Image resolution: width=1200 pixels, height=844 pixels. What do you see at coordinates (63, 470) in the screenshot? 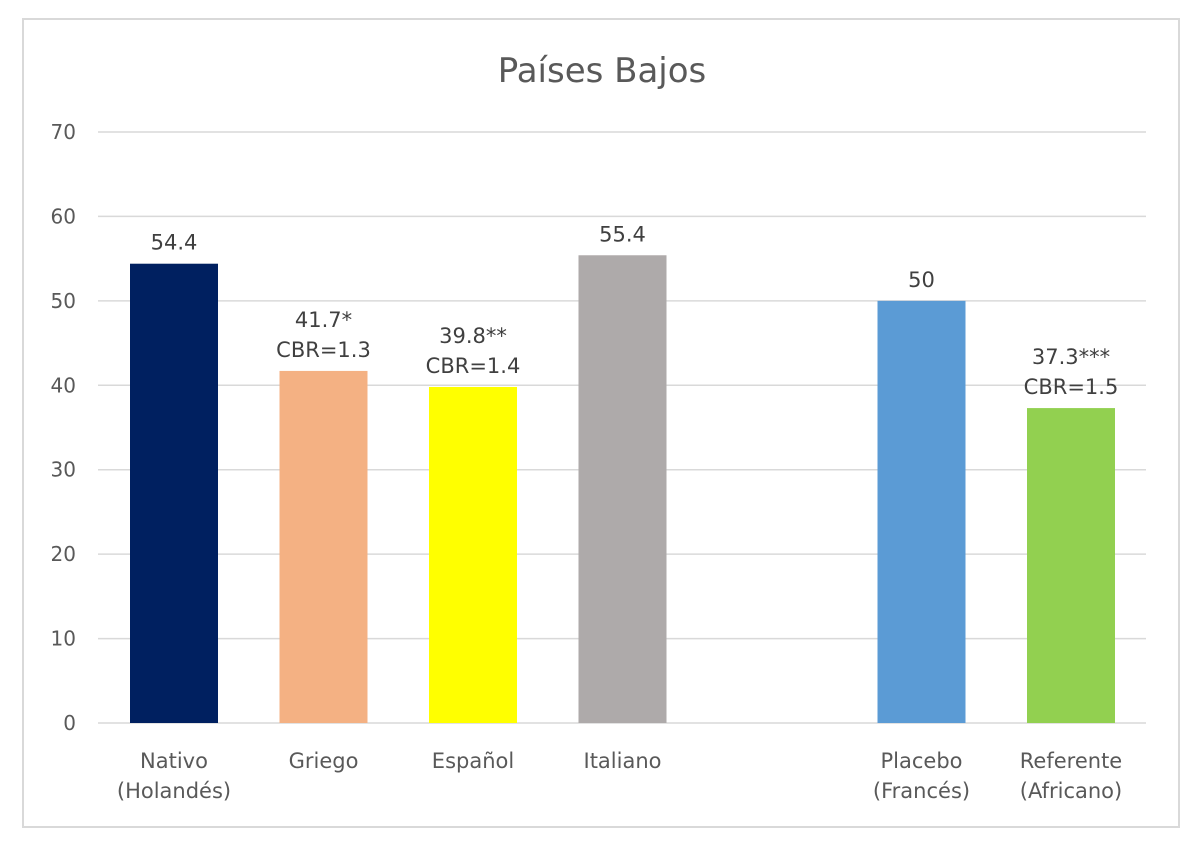
I see `y-tick-label: 30` at bounding box center [63, 470].